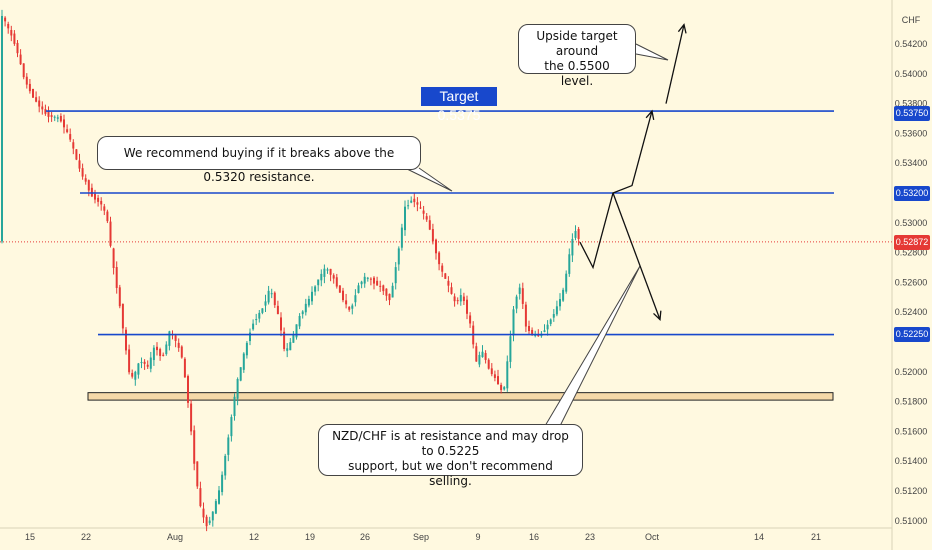  Describe the element at coordinates (636, 256) in the screenshot. I see `downside-path` at that location.